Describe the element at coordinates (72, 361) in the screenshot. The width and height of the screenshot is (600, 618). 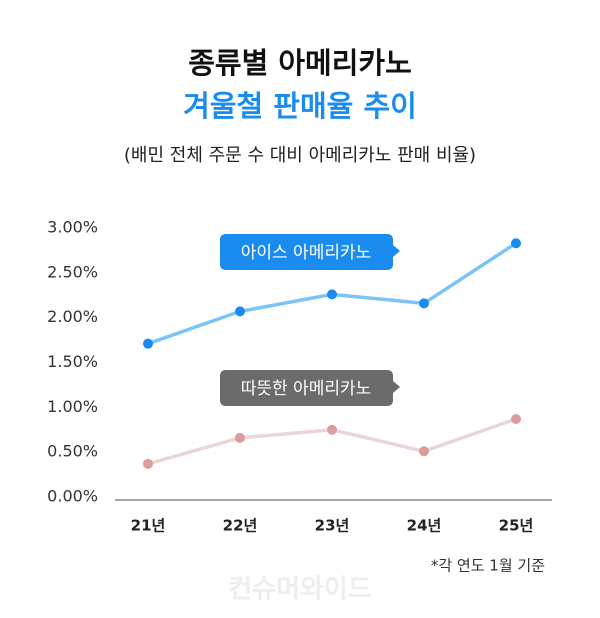
I see `y-tick-label: 1.50%` at that location.